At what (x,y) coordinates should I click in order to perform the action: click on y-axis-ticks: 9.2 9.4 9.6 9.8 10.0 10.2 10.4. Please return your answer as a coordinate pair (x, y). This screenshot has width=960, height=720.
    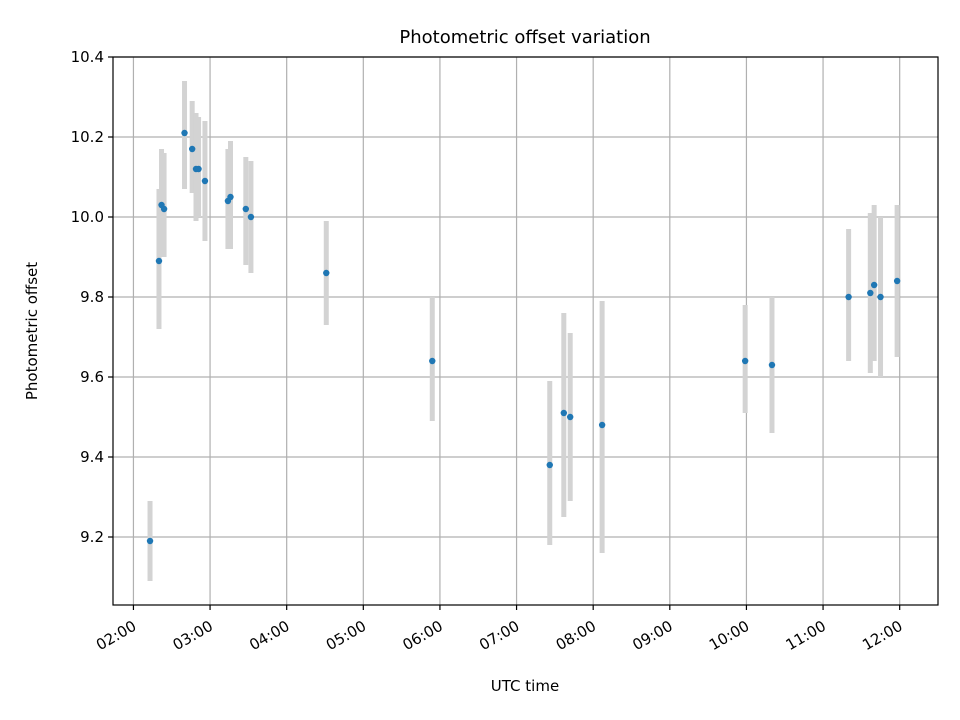
    Looking at the image, I should click on (92, 297).